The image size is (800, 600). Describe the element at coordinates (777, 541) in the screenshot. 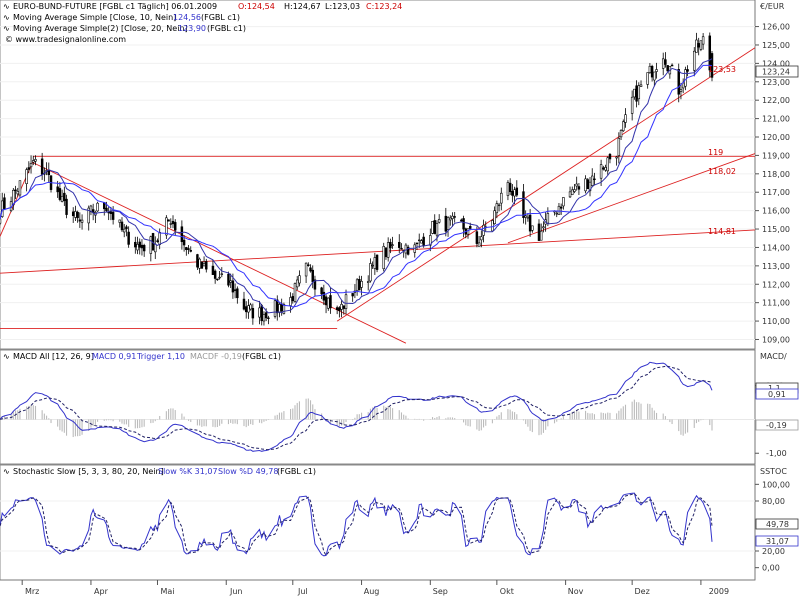

I see `stoch-k-tag-text: 31,07` at that location.